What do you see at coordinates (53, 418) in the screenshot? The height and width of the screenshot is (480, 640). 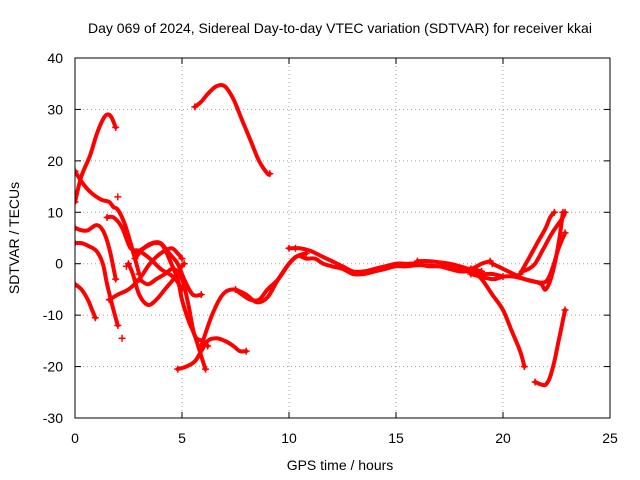 I see `y-tick-label: -30` at bounding box center [53, 418].